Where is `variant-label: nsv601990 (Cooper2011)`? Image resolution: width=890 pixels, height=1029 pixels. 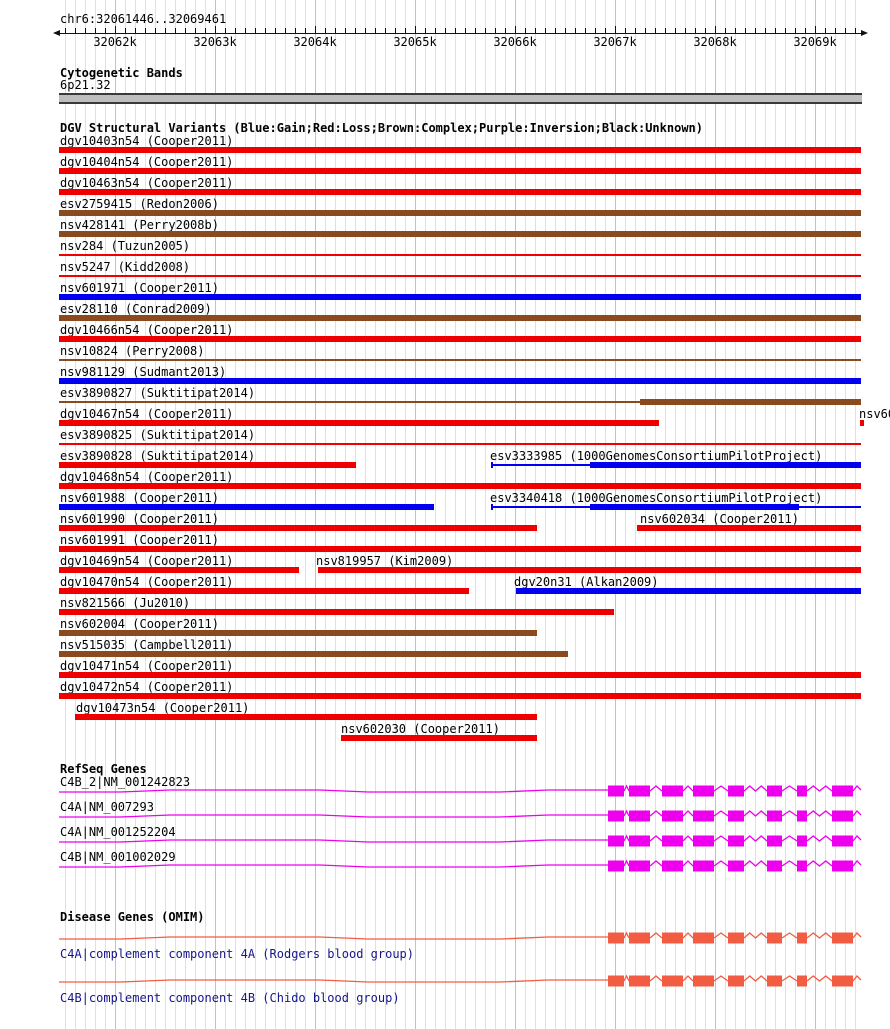 variant-label: nsv601990 (Cooper2011) is located at coordinates (139, 519).